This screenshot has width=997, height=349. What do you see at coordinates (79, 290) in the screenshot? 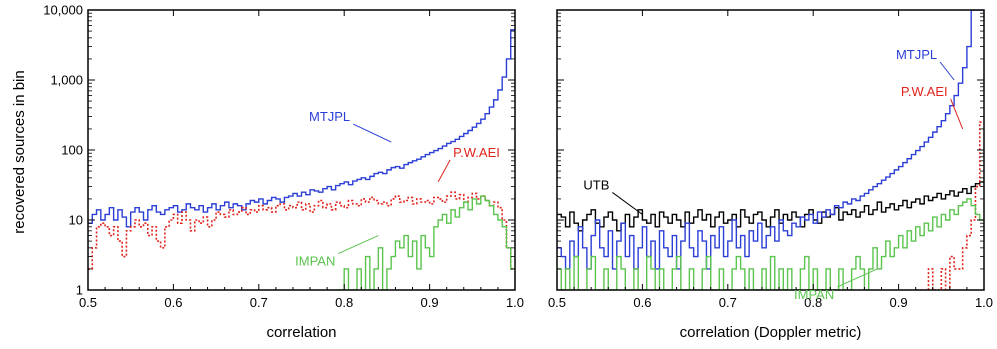
I see `left-y-tick-label: 1` at bounding box center [79, 290].